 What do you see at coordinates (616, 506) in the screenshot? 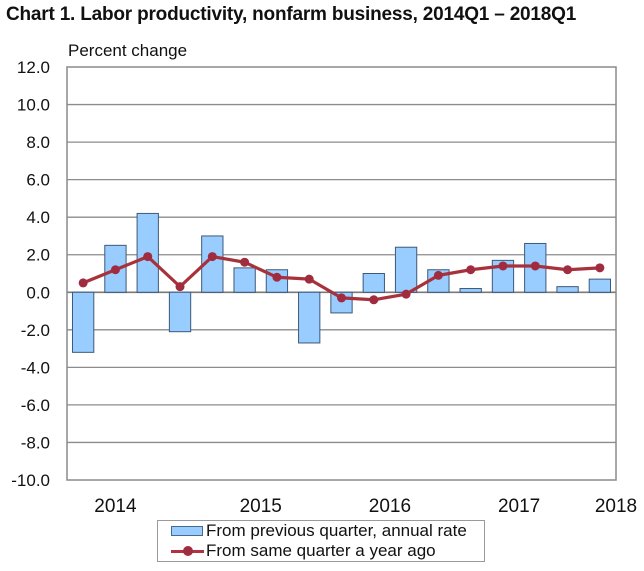
I see `x-tick-label: 2018` at bounding box center [616, 506].